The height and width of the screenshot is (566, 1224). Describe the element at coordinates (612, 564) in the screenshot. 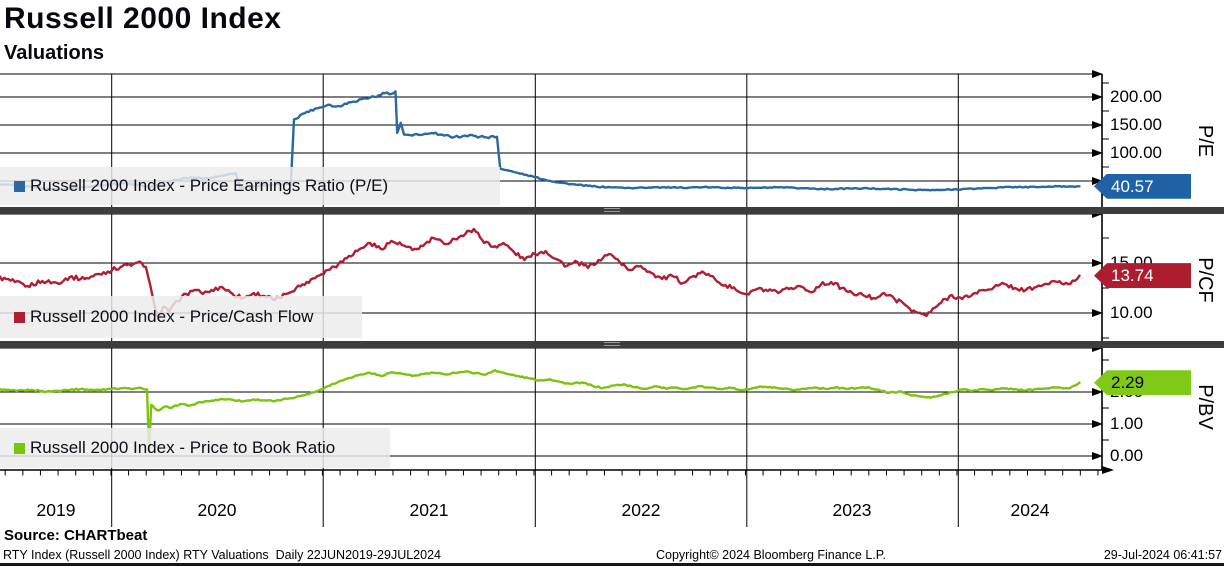

I see `bottom-border` at that location.